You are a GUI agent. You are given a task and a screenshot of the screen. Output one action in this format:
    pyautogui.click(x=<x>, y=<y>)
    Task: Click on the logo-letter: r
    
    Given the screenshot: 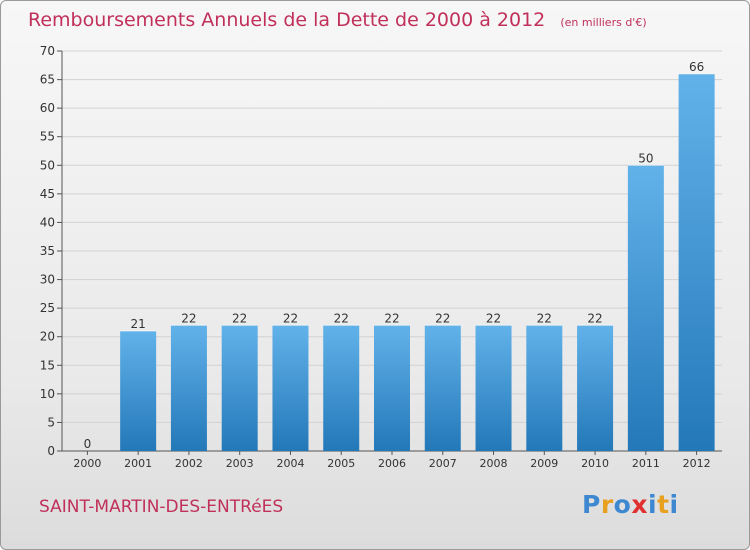 What is the action you would take?
    pyautogui.click(x=607, y=504)
    